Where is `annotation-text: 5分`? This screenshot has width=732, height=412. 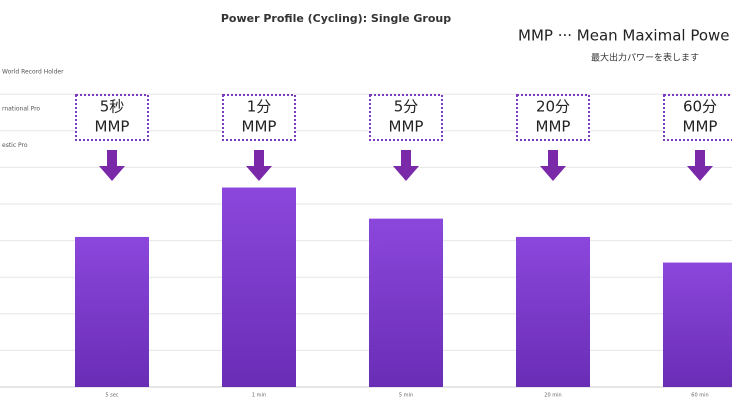 annotation-text: 5分 is located at coordinates (406, 107).